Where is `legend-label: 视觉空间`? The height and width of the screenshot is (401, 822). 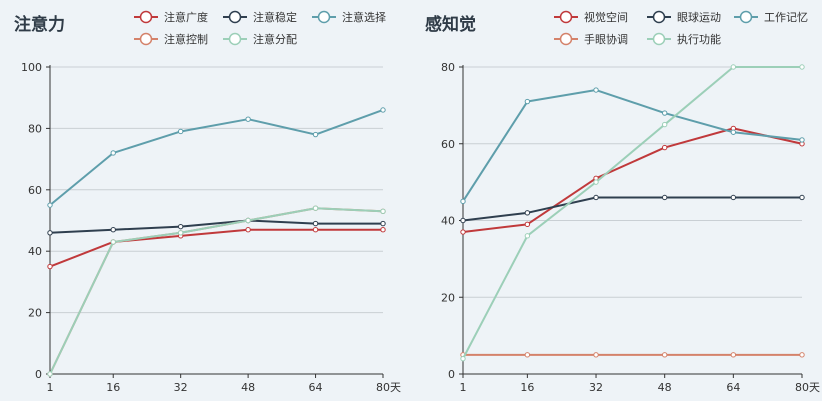
legend-label: 视觉空间 is located at coordinates (606, 17).